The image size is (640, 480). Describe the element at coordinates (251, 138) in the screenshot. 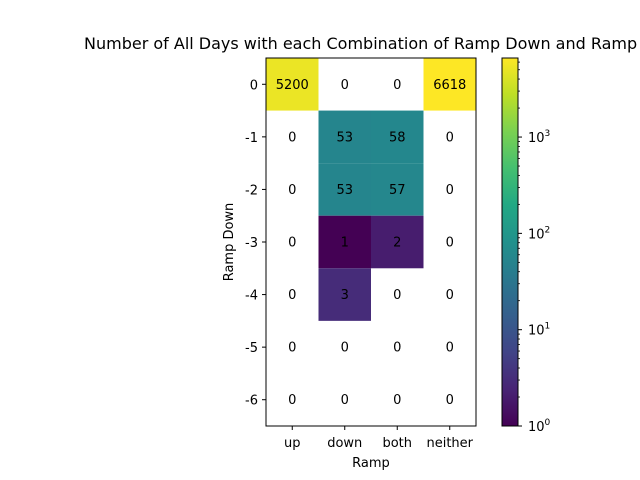

I see `y-tick-label: -1` at that location.